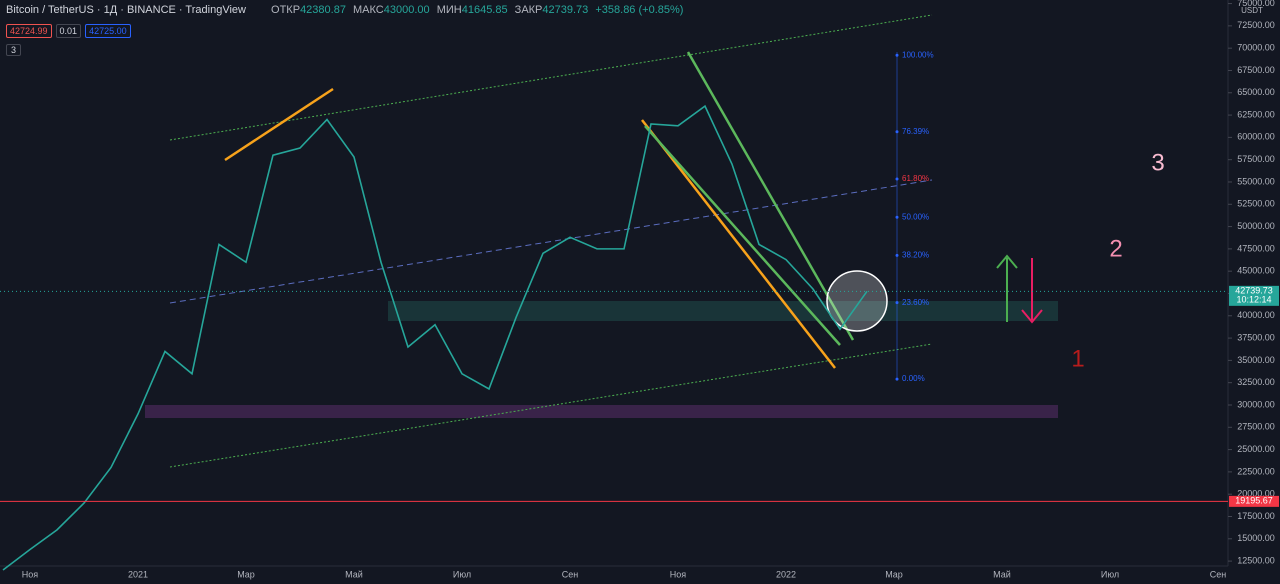 The width and height of the screenshot is (1280, 584). Describe the element at coordinates (406, 10) in the screenshot. I see `ohlc-value: 43000.00` at that location.